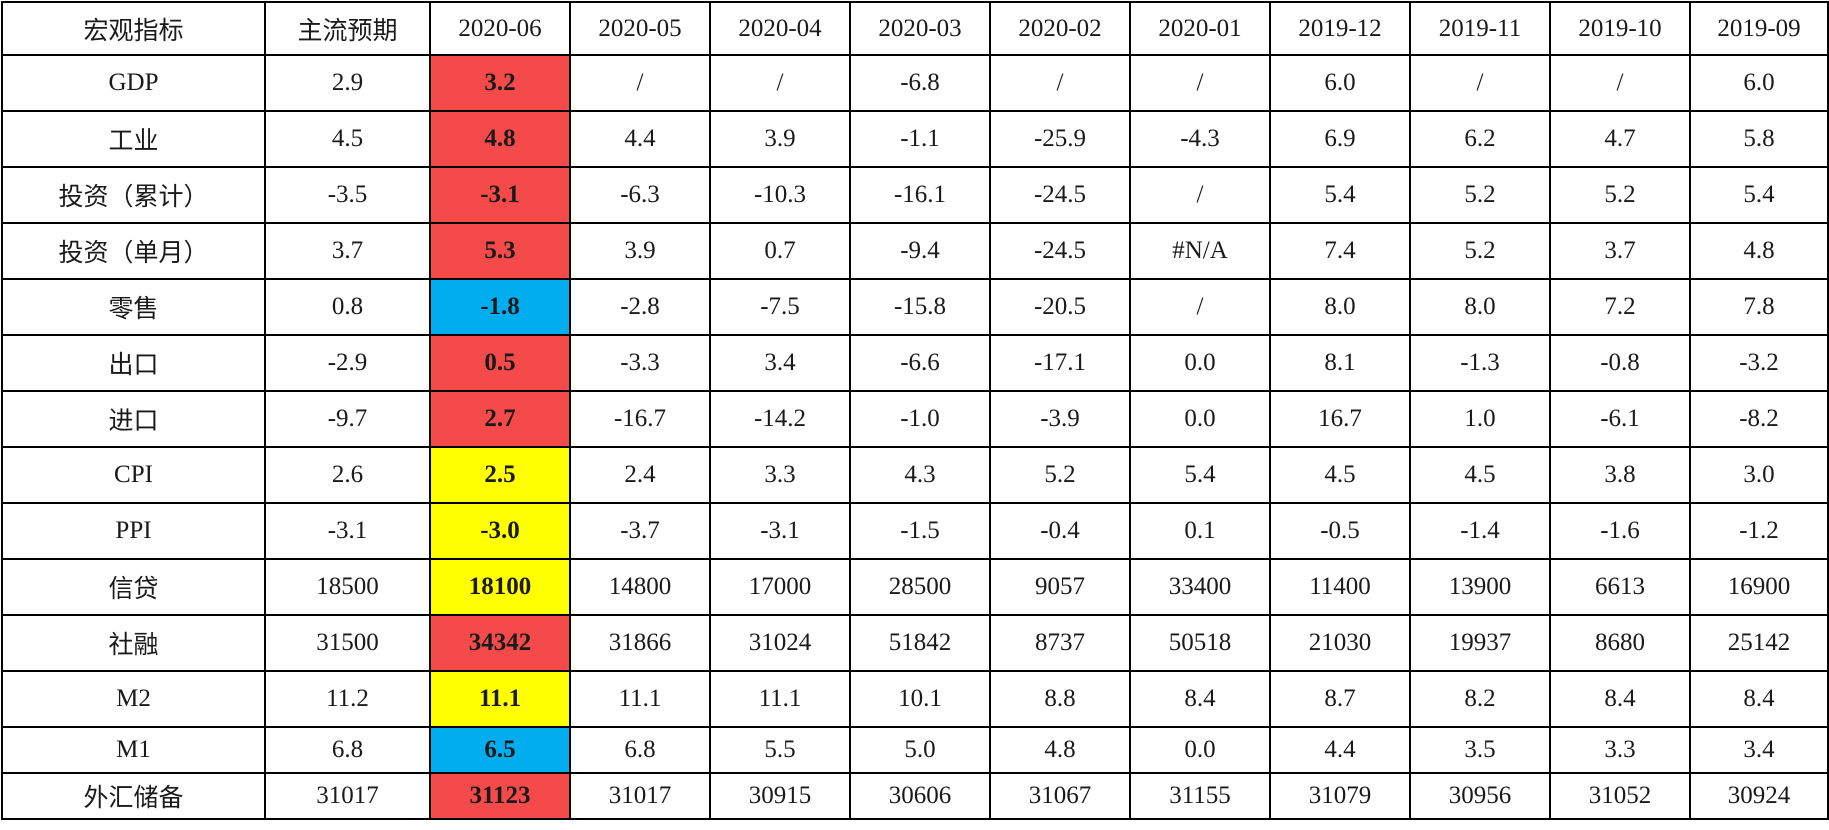 This screenshot has width=1829, height=830. I want to click on history-cell: 3.4, so click(780, 363).